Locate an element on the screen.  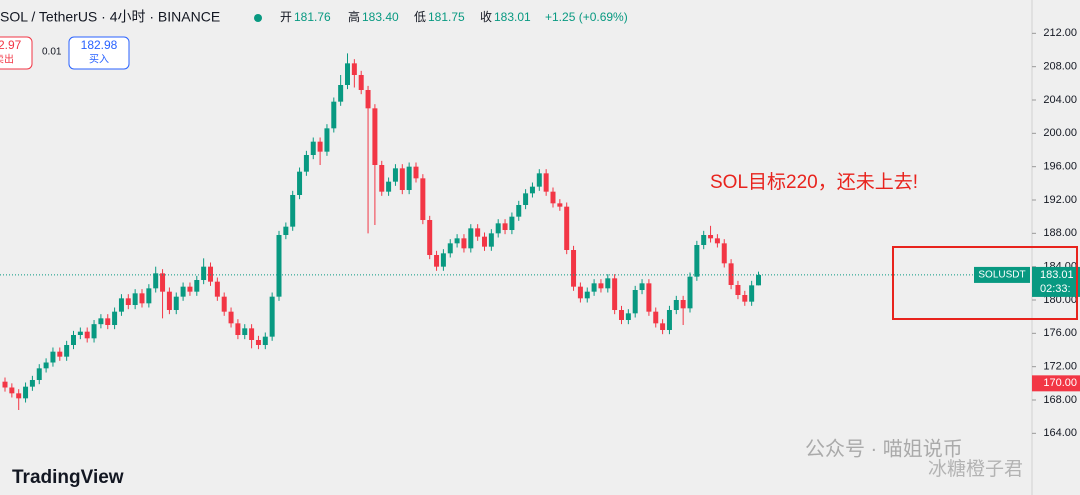
y-tick-label: 204.00 is located at coordinates (1060, 100).